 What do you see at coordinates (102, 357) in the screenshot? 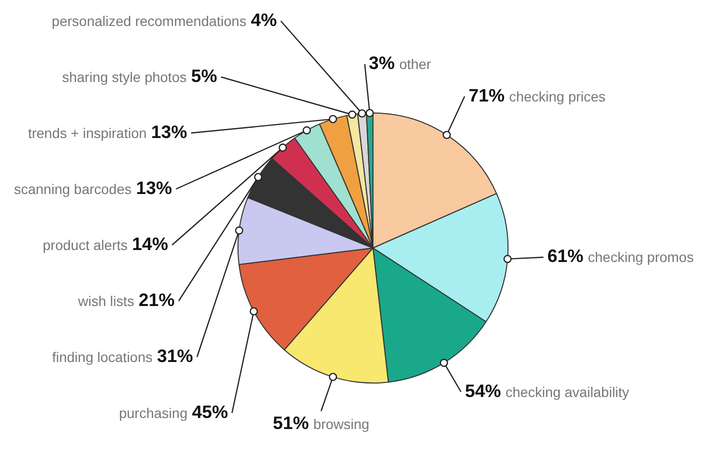
I see `slice-label: finding locations` at bounding box center [102, 357].